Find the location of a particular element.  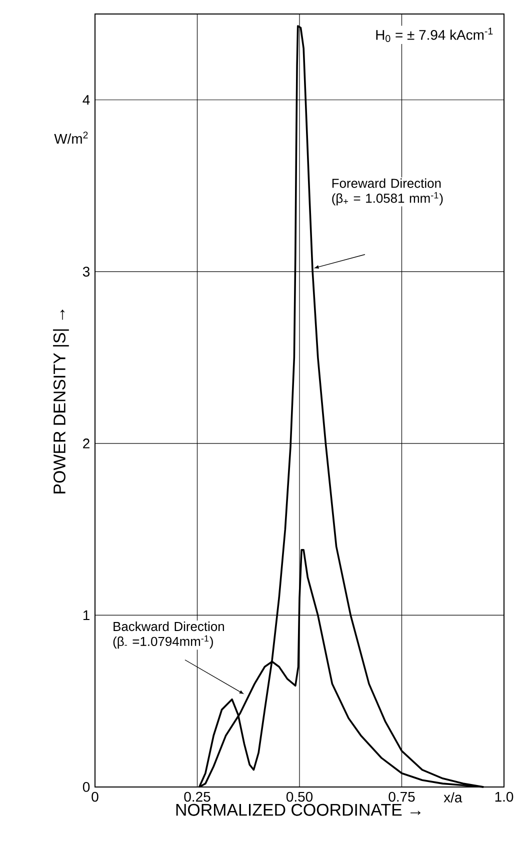

y-tick-label: 1 is located at coordinates (86, 615).